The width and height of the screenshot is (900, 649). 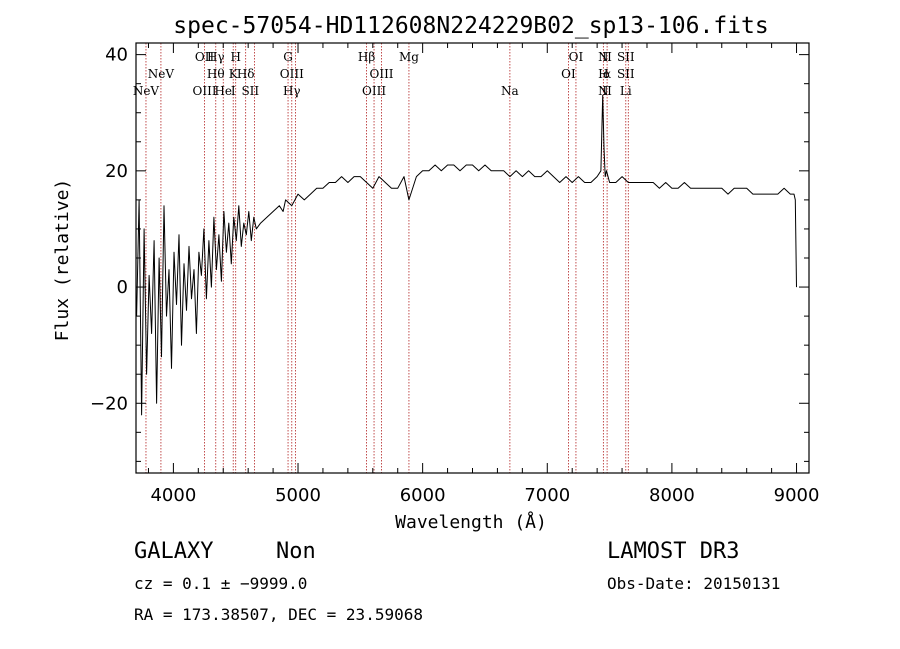 I want to click on x-tick-label-3: 7000, so click(x=547, y=495).